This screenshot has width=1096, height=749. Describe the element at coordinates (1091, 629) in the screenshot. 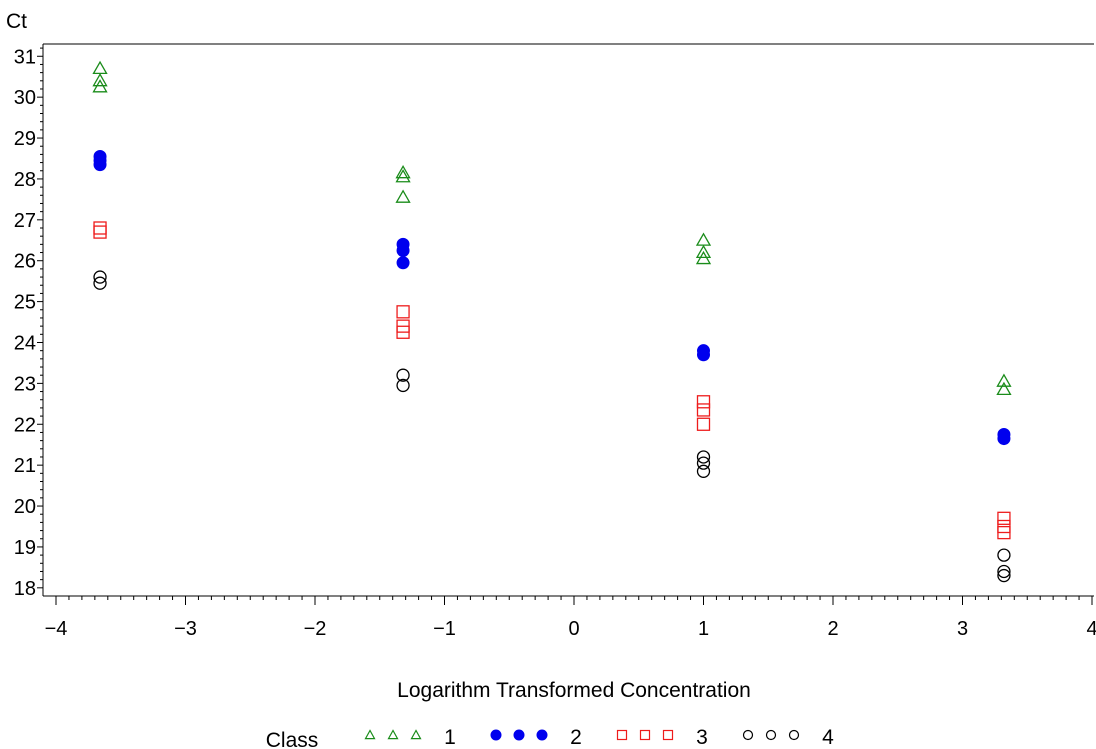

I see `x-tick-label: 4` at that location.